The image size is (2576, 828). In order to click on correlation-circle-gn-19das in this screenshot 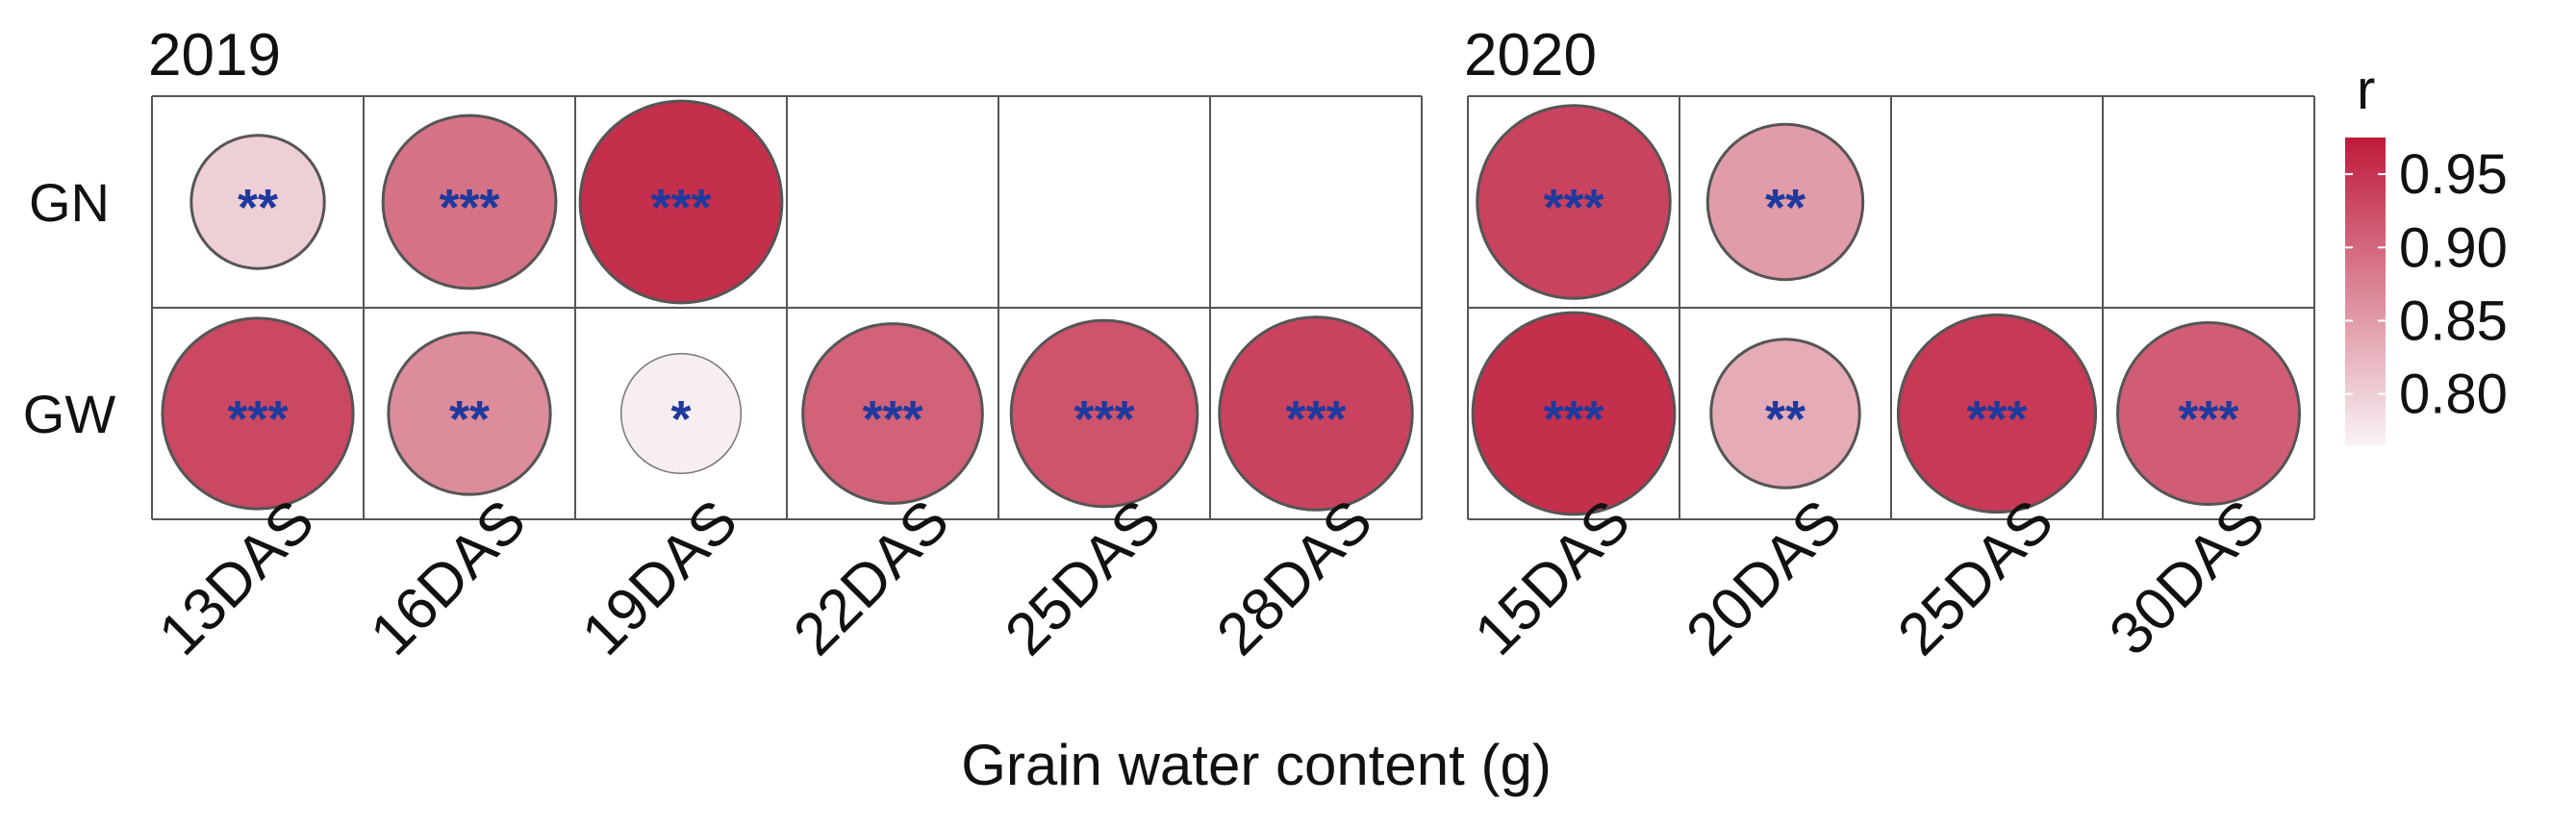, I will do `click(681, 202)`.